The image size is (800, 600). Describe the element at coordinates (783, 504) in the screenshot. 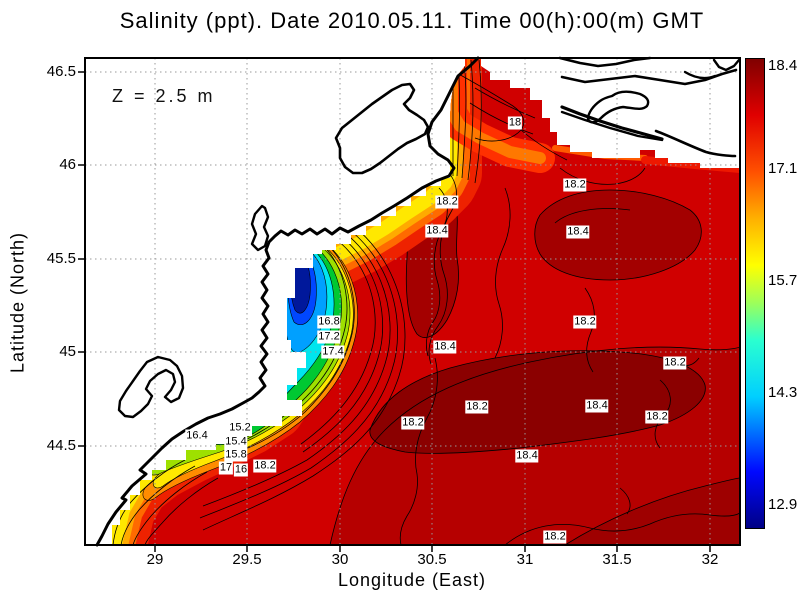

I see `colorbar-tick-label: 12.9` at that location.